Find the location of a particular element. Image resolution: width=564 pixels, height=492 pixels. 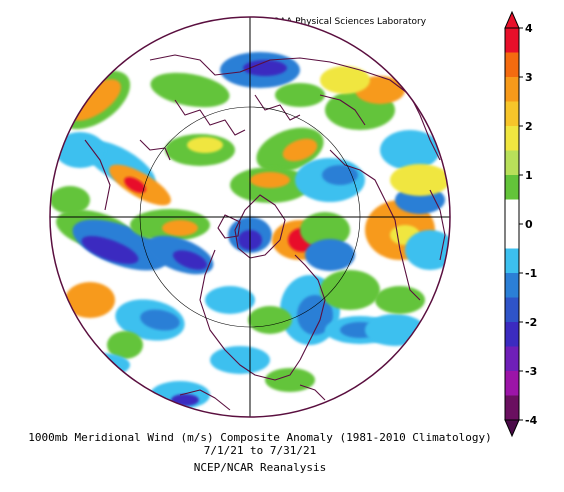

colorbar-tick-label: -1 is located at coordinates (531, 273).